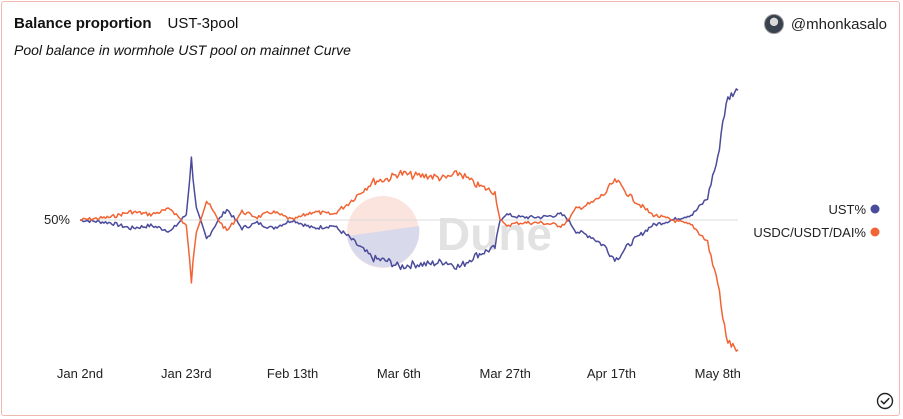  What do you see at coordinates (505, 373) in the screenshot?
I see `x-tick-label: Mar 27th` at bounding box center [505, 373].